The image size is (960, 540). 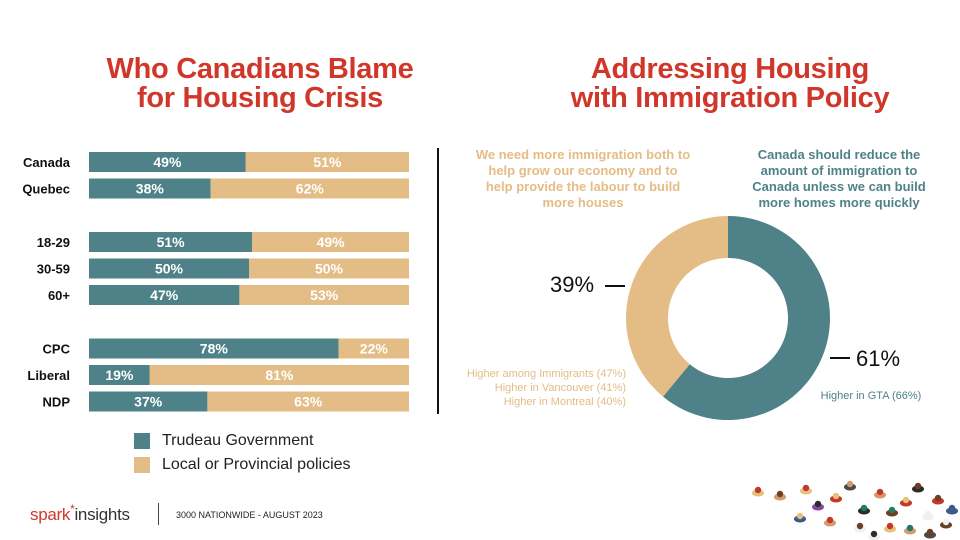 I want to click on statement-left-line-1: We need more immigration both to, so click(x=583, y=154).